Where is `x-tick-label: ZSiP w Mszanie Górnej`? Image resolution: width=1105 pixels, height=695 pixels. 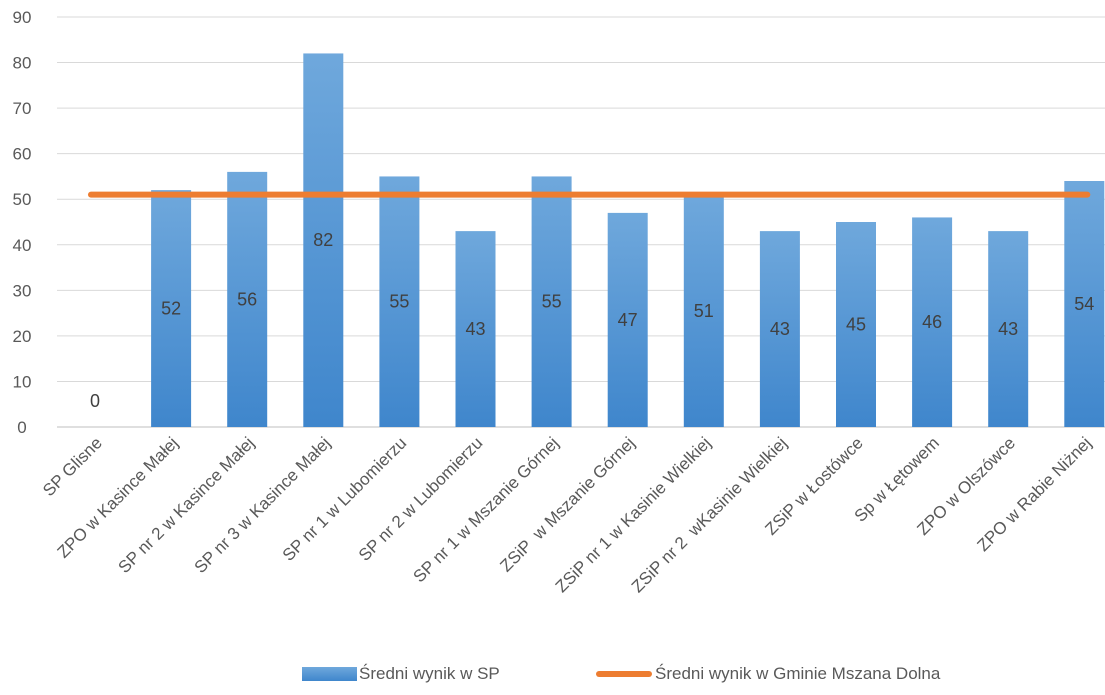
x-tick-label: ZSiP w Mszanie Górnej is located at coordinates (567, 504).